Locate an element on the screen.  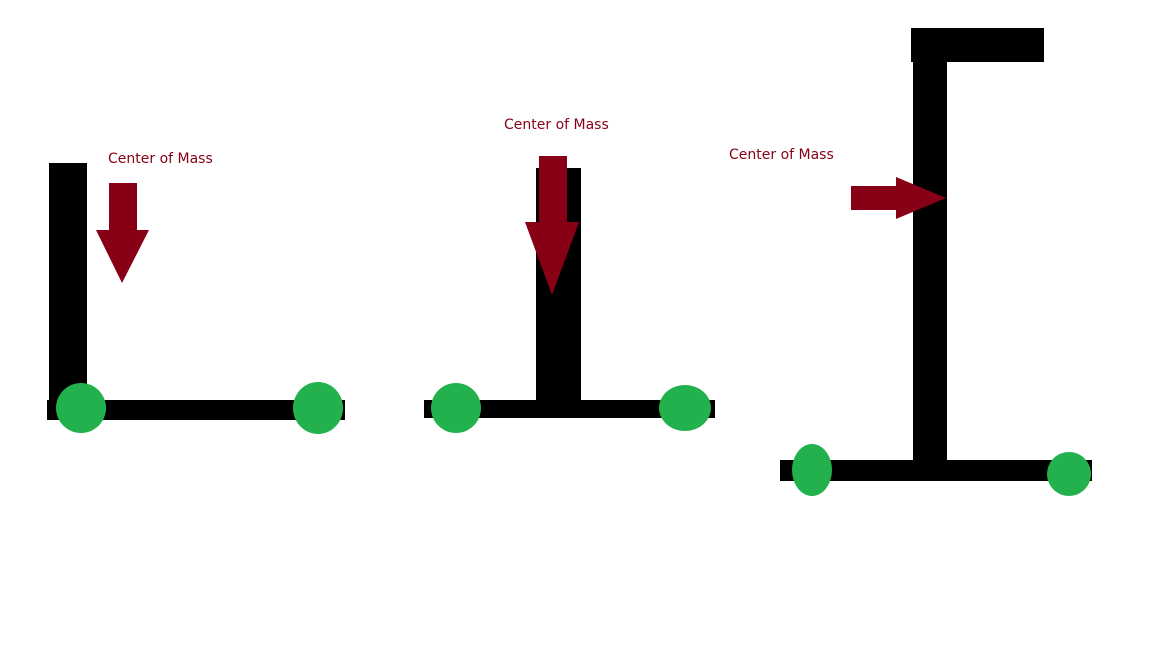
bottom-bar is located at coordinates (936, 470).